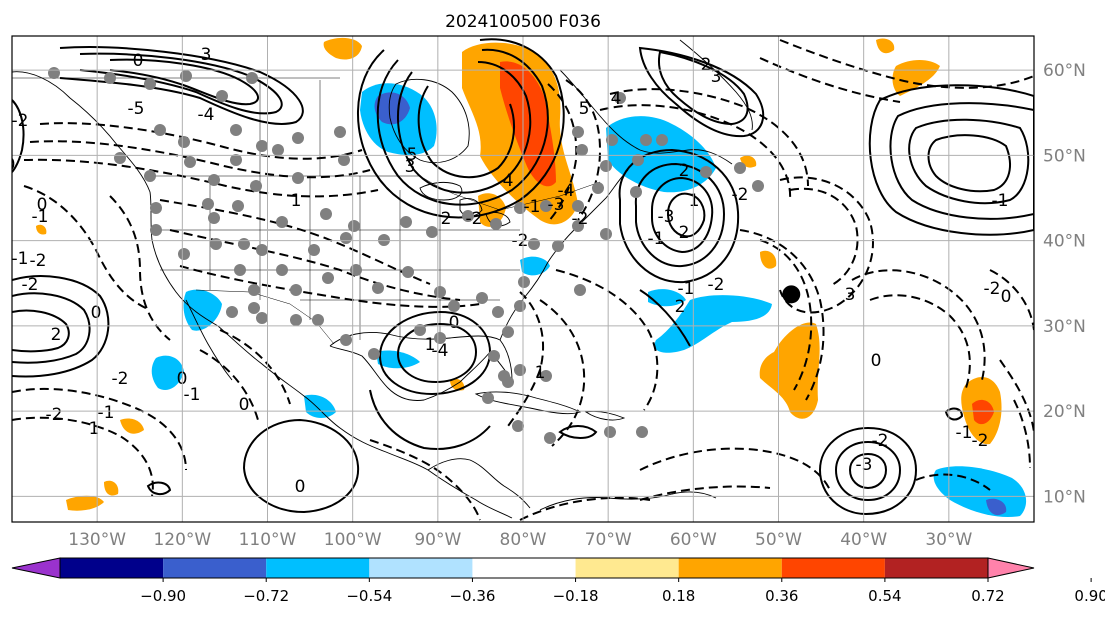 The height and width of the screenshot is (619, 1105). What do you see at coordinates (781, 596) in the screenshot?
I see `colorbar-label: 0.36` at bounding box center [781, 596].